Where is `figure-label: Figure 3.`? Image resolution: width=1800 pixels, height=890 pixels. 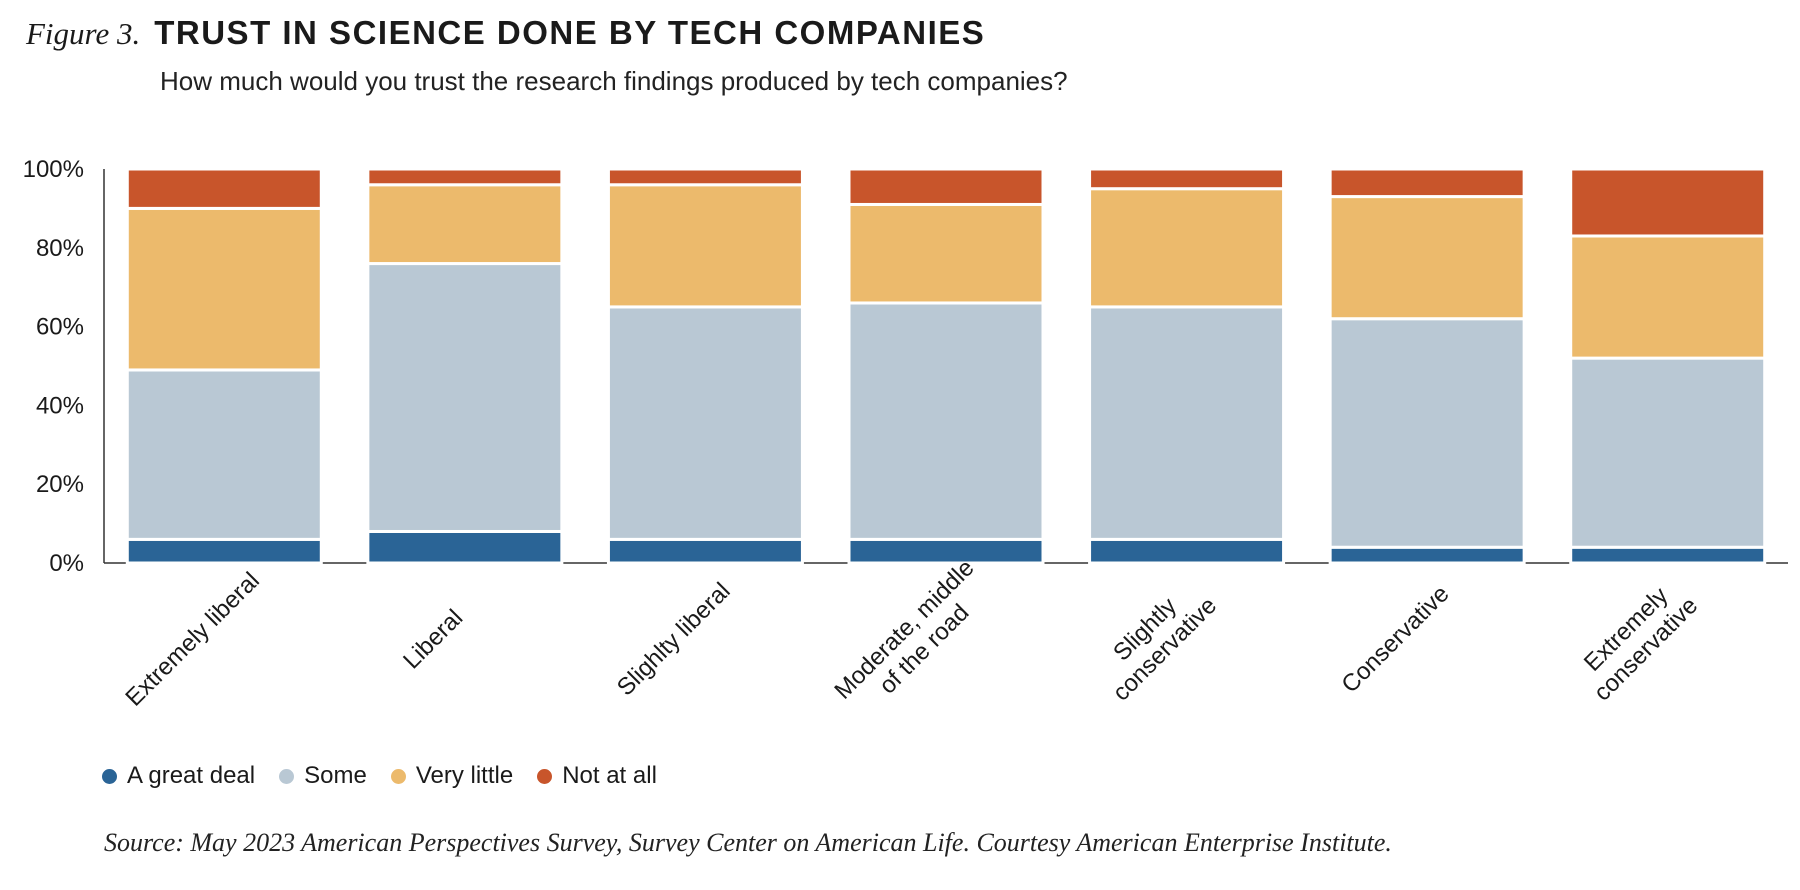 figure-label: Figure 3. is located at coordinates (83, 33).